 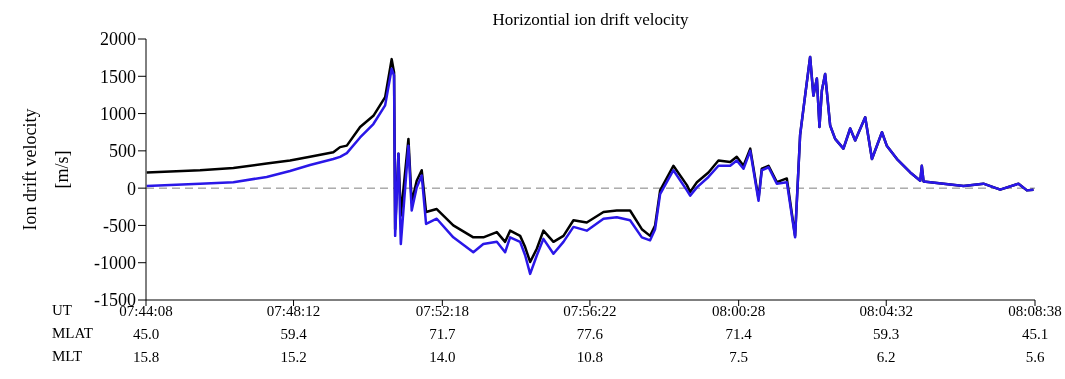 I want to click on text: UT, so click(x=62, y=310).